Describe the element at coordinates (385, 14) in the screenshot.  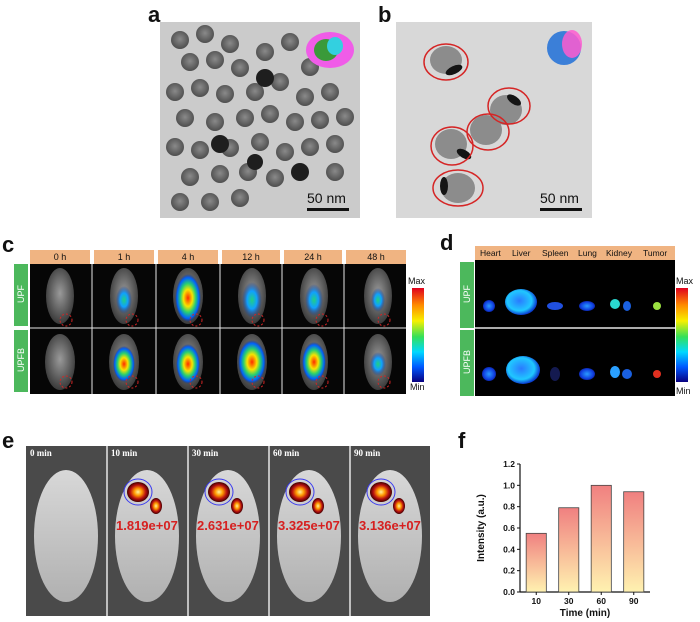
I see `panel-letter-b: b` at that location.